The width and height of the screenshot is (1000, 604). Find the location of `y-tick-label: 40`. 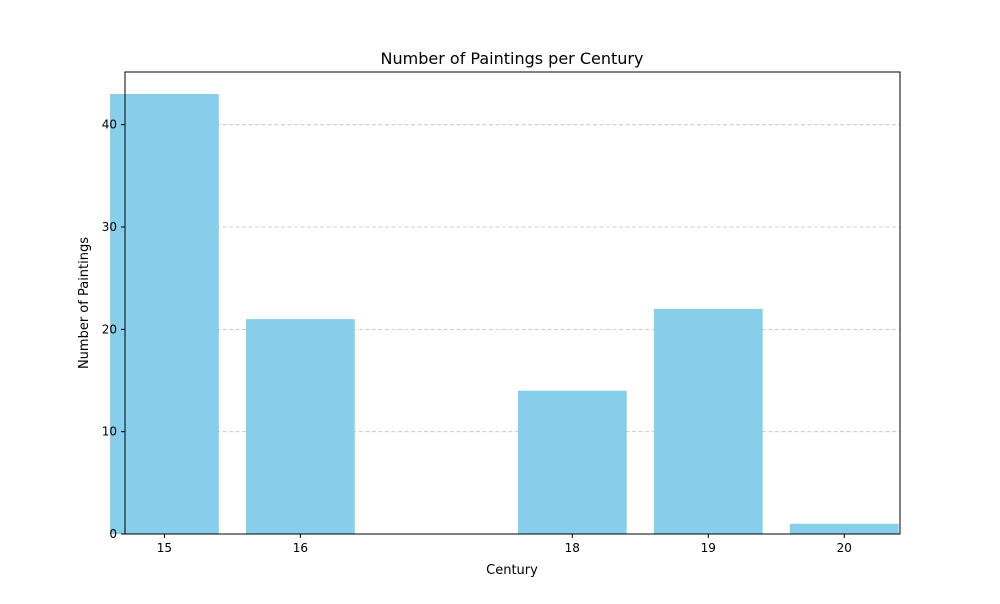

y-tick-label: 40 is located at coordinates (109, 125).